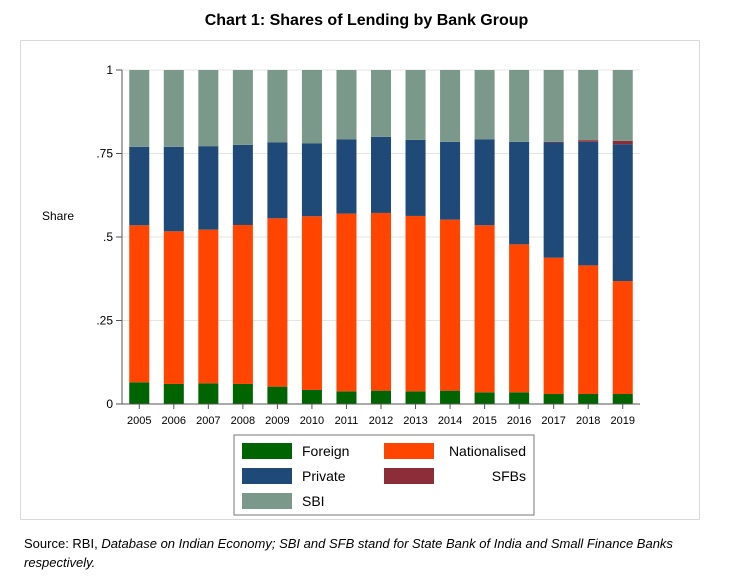 Image resolution: width=733 pixels, height=583 pixels. I want to click on bar-sbi-2007, so click(208, 108).